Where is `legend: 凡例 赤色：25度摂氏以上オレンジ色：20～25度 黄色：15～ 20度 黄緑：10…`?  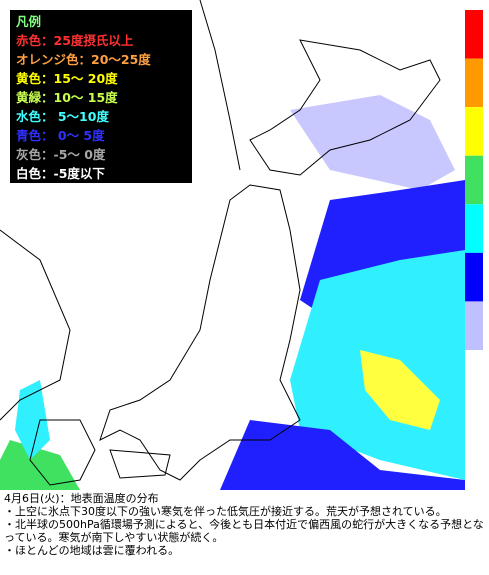
legend: 凡例 赤色：25度摂氏以上オレンジ色：20～25度 黄色：15～ 20度 黄緑：10… is located at coordinates (101, 96).